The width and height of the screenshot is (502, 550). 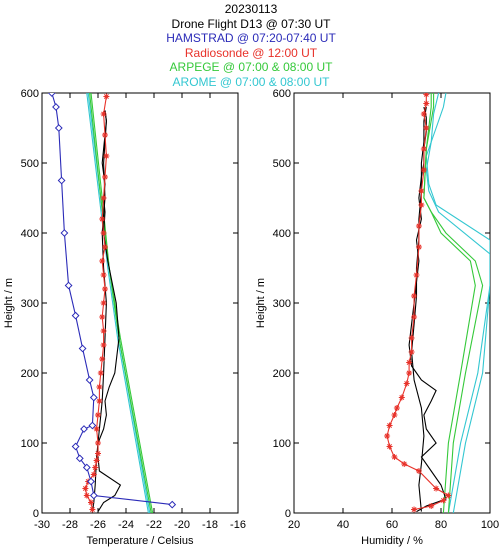 What do you see at coordinates (210, 525) in the screenshot?
I see `x-tick-label: -18` at bounding box center [210, 525].